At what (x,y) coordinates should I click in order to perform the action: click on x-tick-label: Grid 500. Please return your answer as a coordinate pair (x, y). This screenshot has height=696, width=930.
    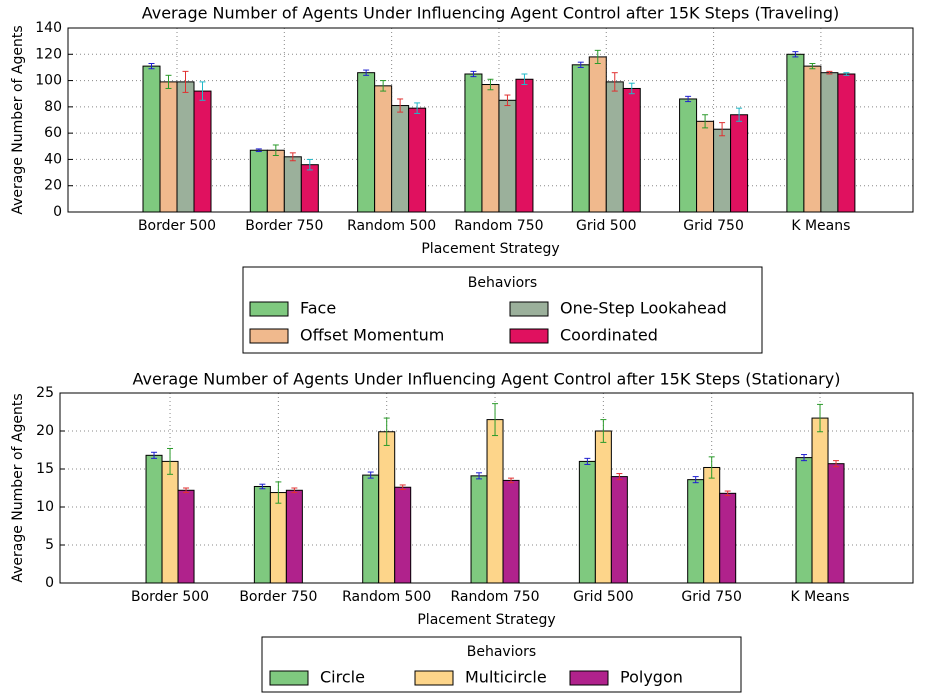
    Looking at the image, I should click on (603, 597).